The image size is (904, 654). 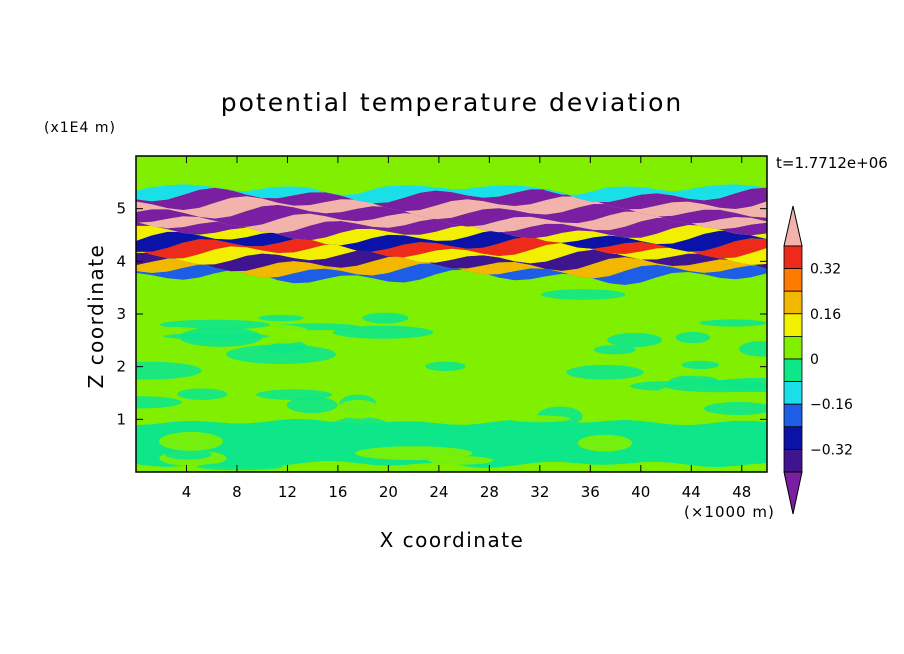 I want to click on x-tick-label: 12, so click(x=287, y=492).